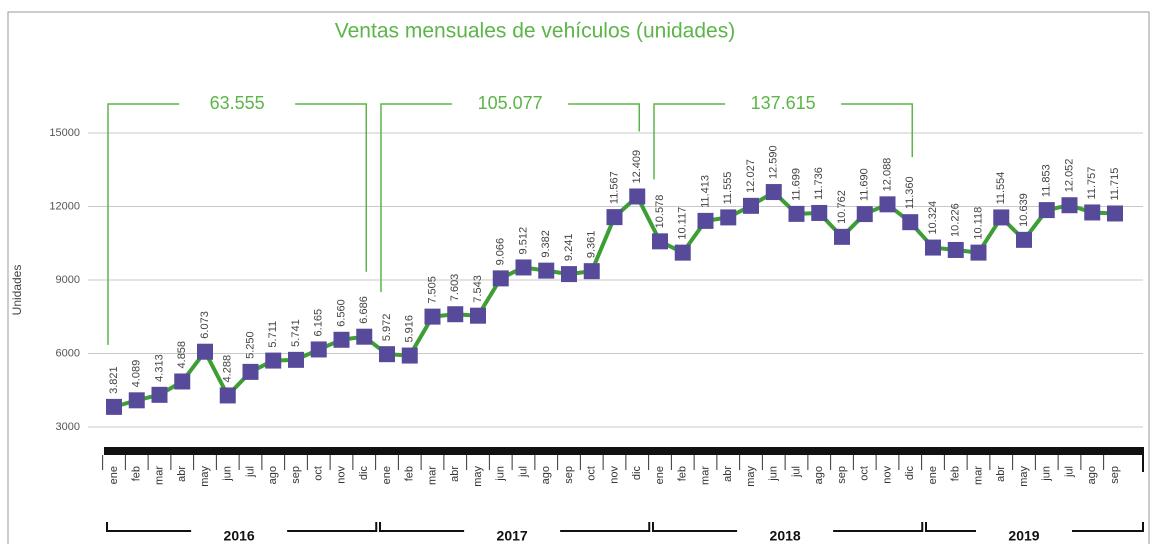 The image size is (1153, 544). What do you see at coordinates (387, 328) in the screenshot?
I see `value-label: 5.972` at bounding box center [387, 328].